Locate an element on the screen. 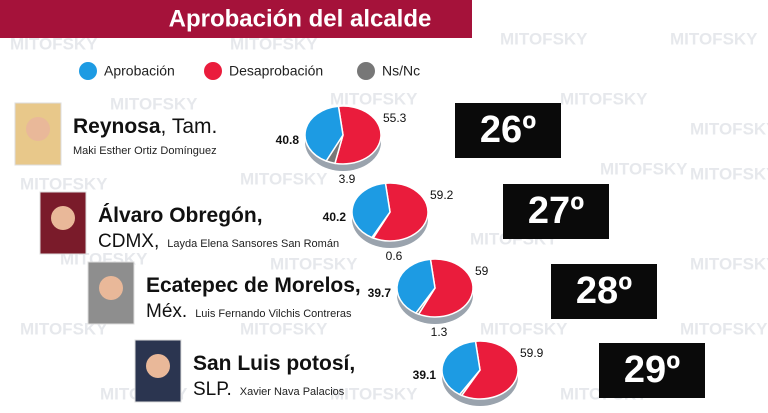  mayor: Layda Elena Sansores San Román is located at coordinates (253, 244).